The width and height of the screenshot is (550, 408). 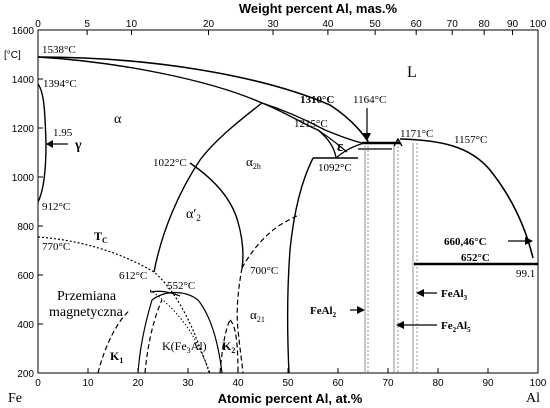 I want to click on label-552: 552°C, so click(x=181, y=286).